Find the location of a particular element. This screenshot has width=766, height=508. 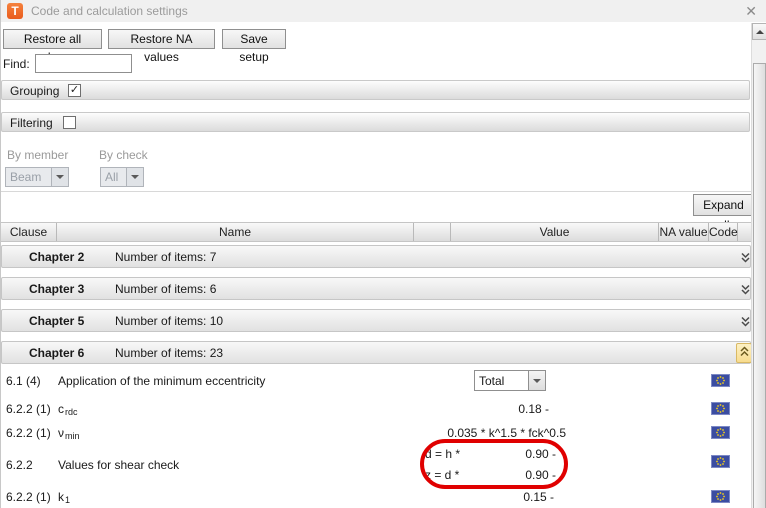

row-name: νmin is located at coordinates (69, 433).